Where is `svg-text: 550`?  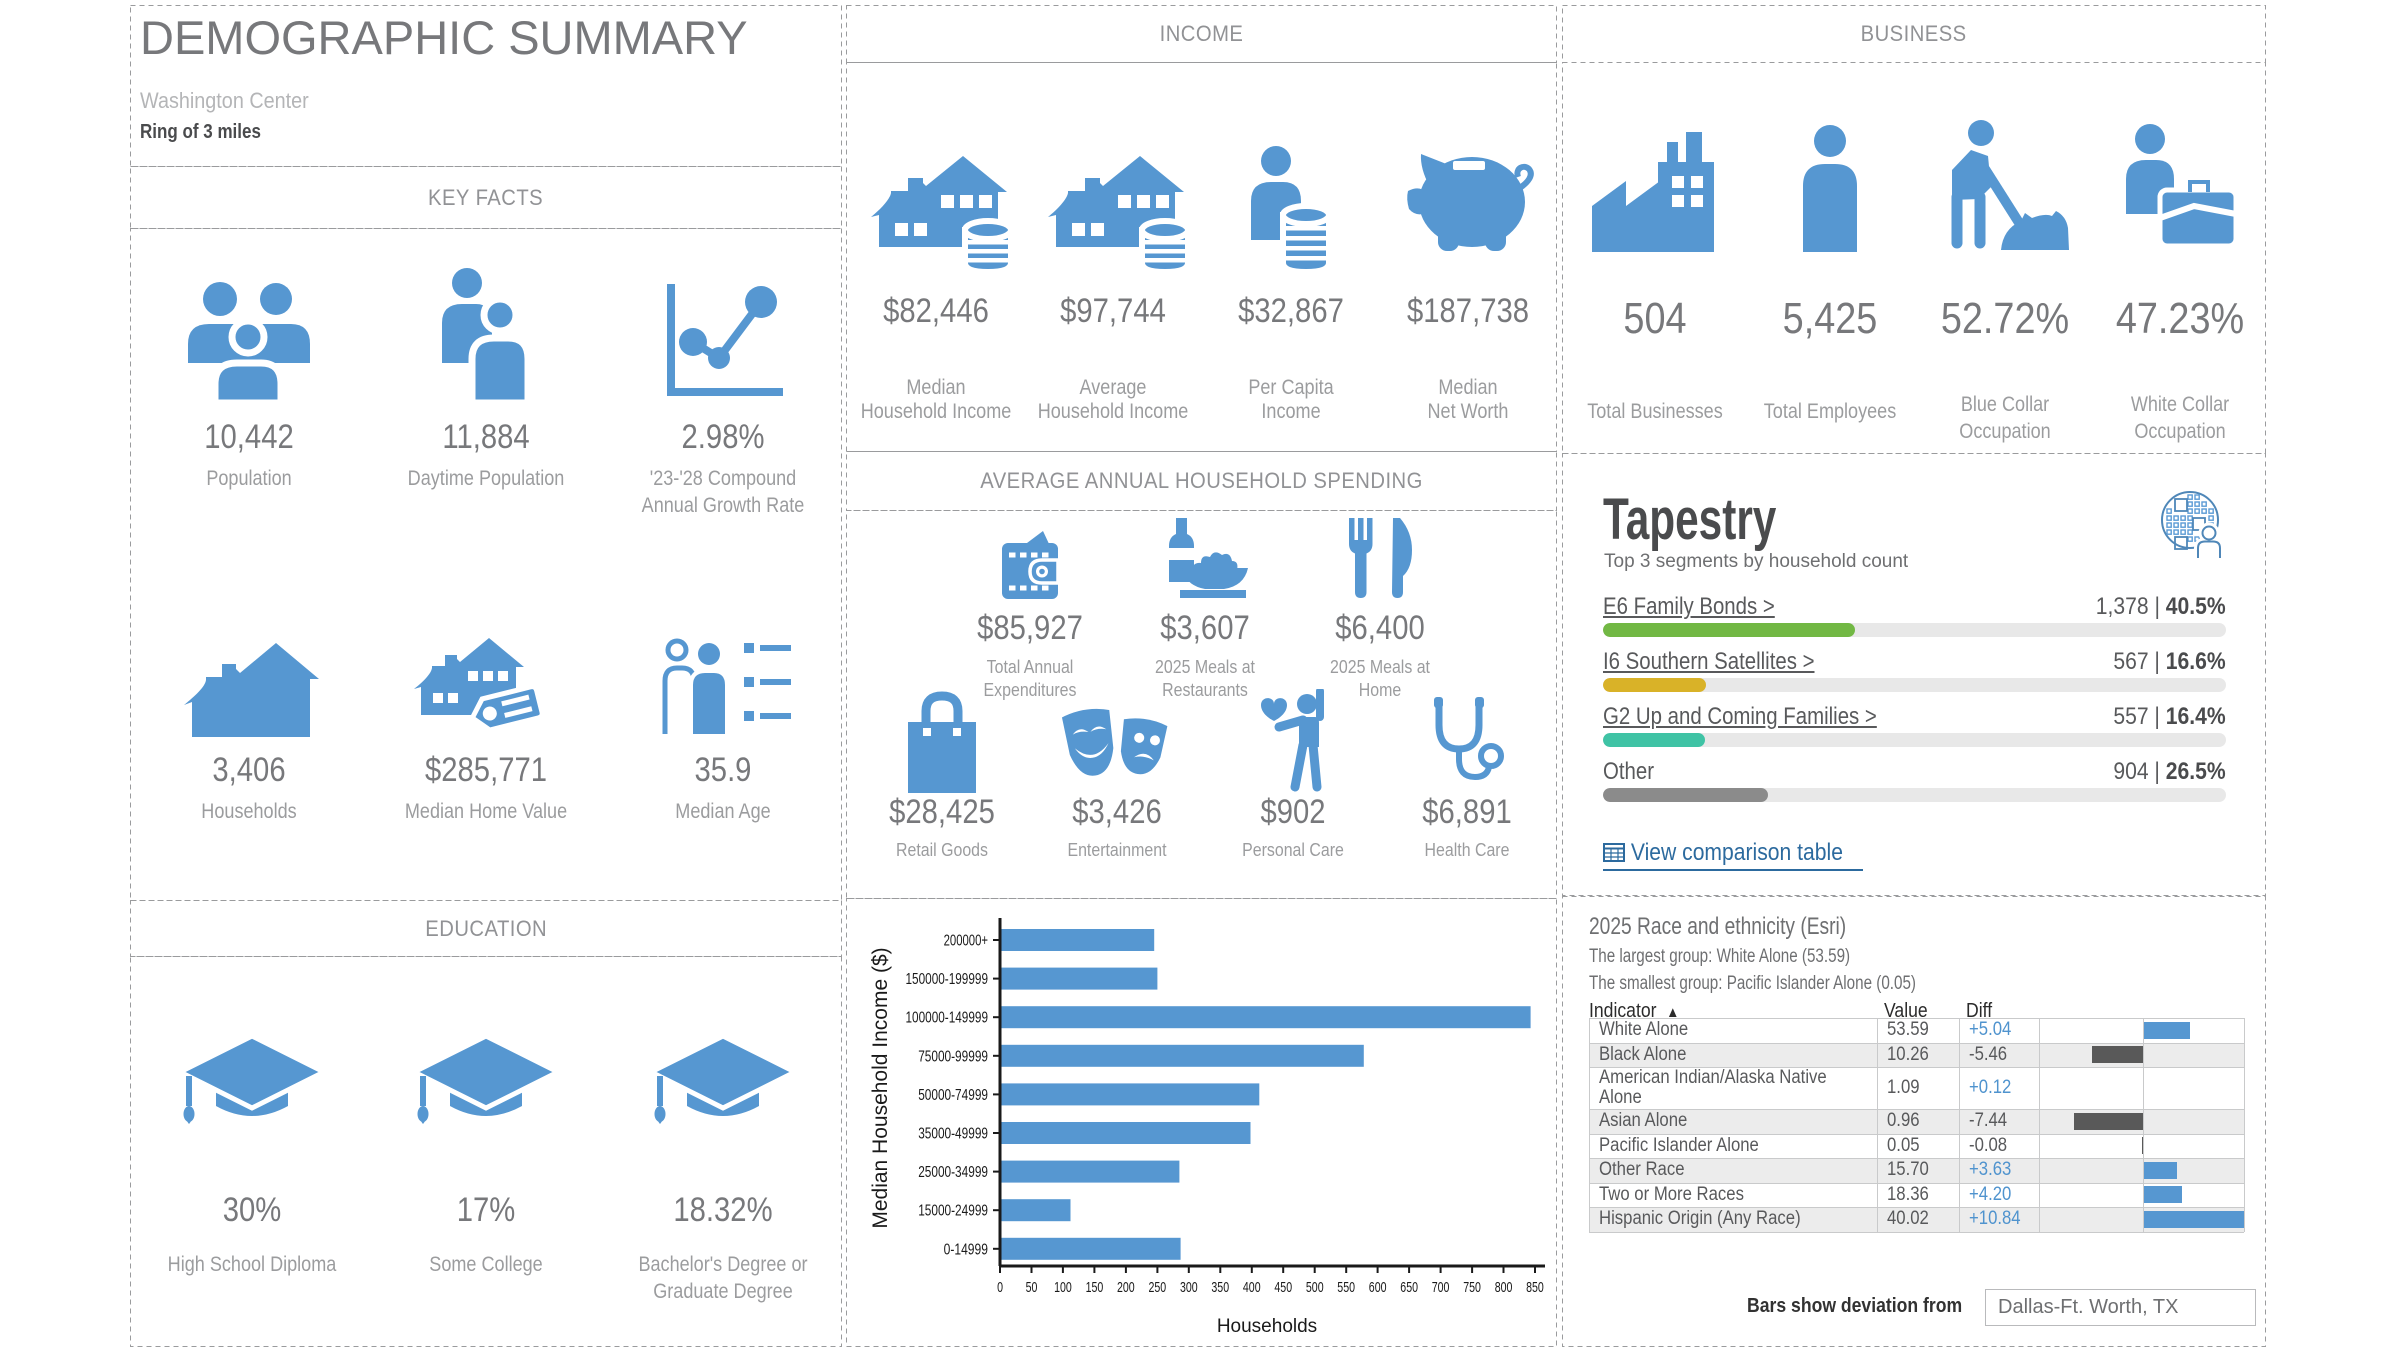 svg-text: 550 is located at coordinates (1346, 1287).